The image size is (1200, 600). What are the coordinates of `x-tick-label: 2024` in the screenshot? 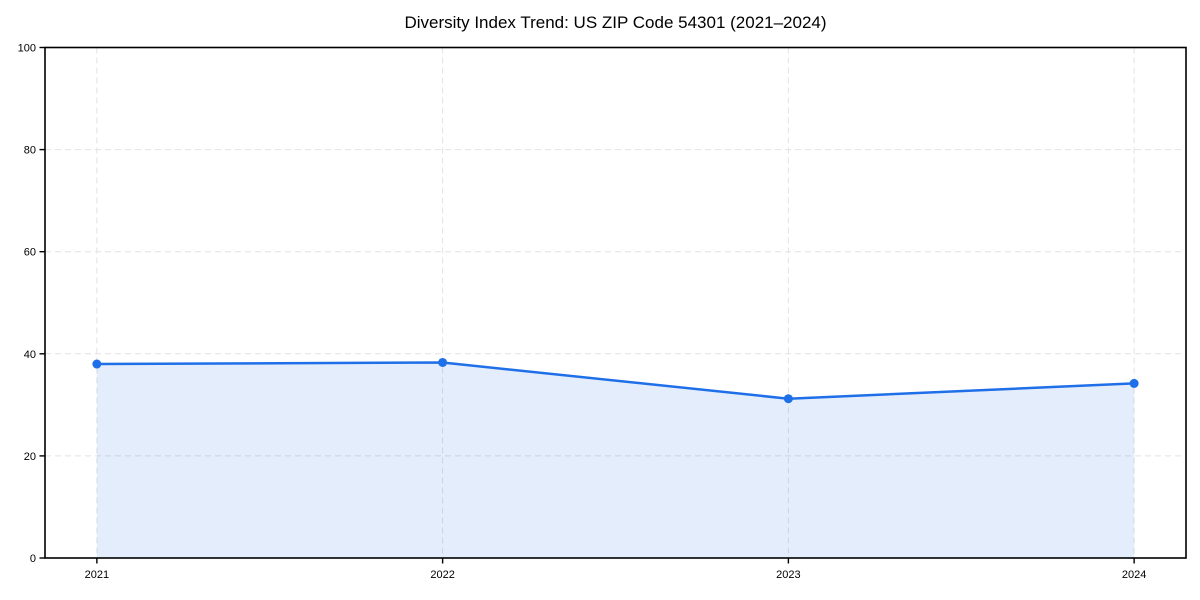 It's located at (1134, 575).